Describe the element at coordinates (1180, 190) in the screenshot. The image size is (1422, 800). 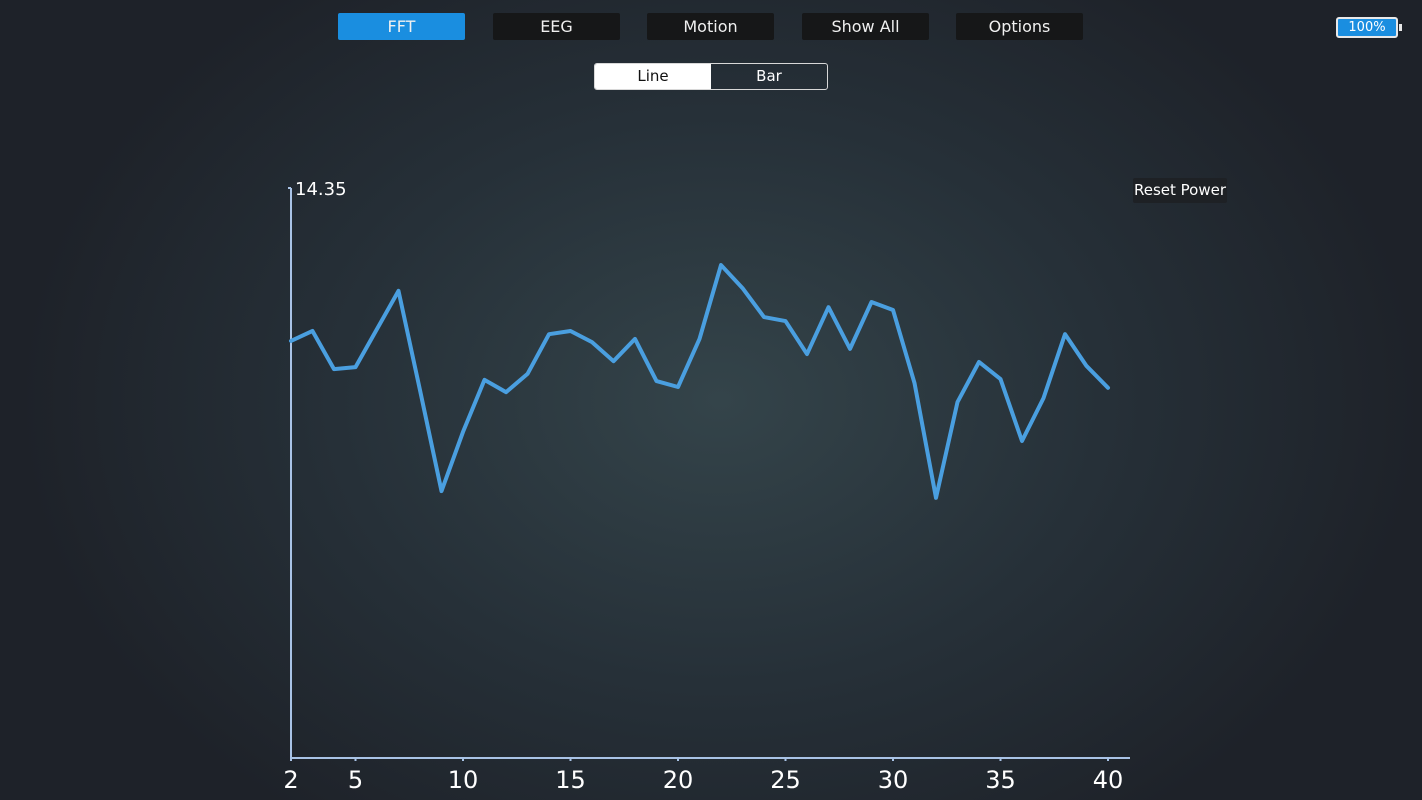
I see `reset-button: Reset Power` at that location.